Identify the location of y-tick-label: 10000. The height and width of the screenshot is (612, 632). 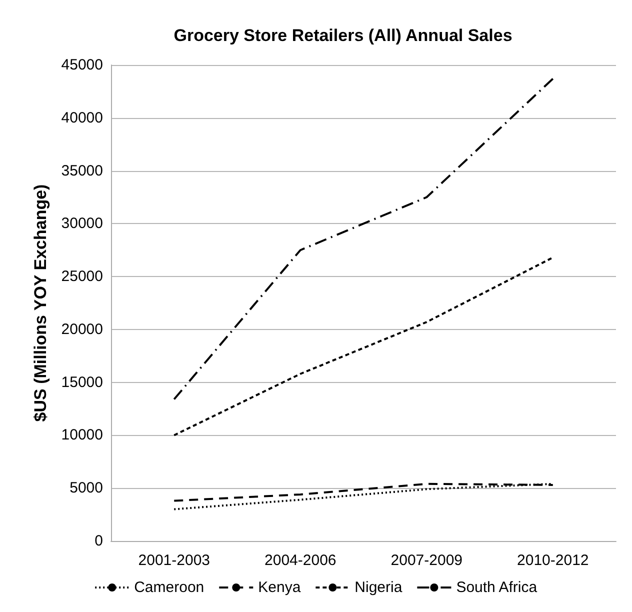
(82, 435).